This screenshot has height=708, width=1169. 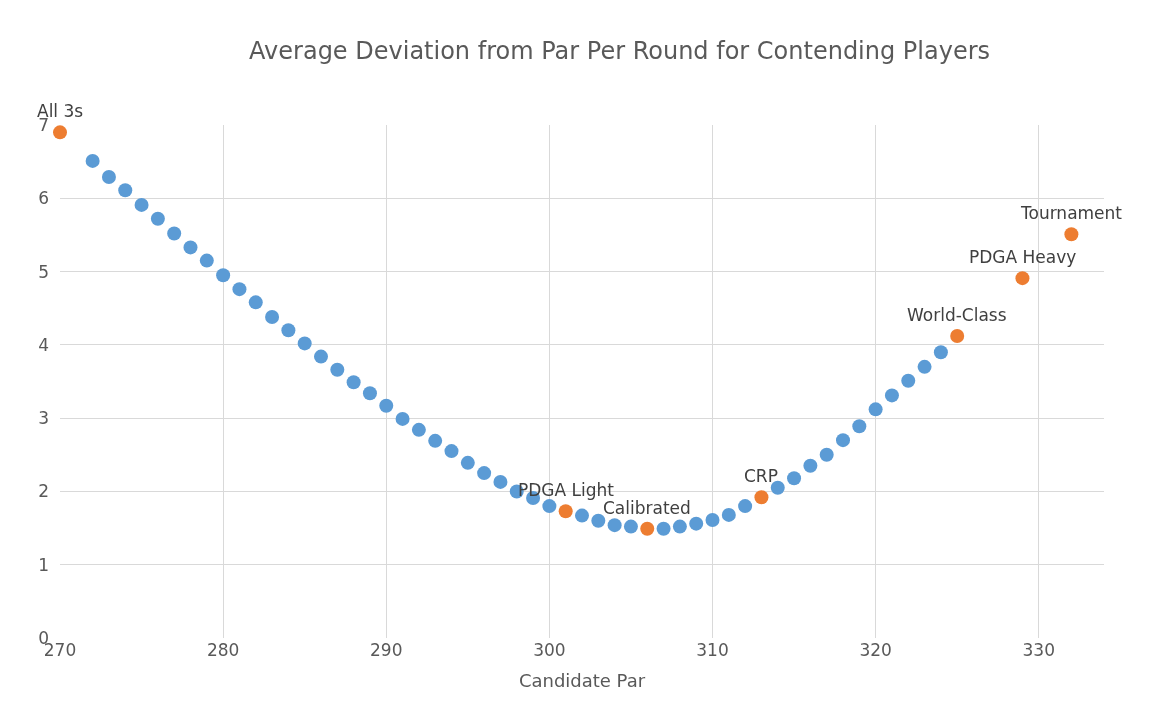 What do you see at coordinates (43, 344) in the screenshot?
I see `y-tick-label: 4` at bounding box center [43, 344].